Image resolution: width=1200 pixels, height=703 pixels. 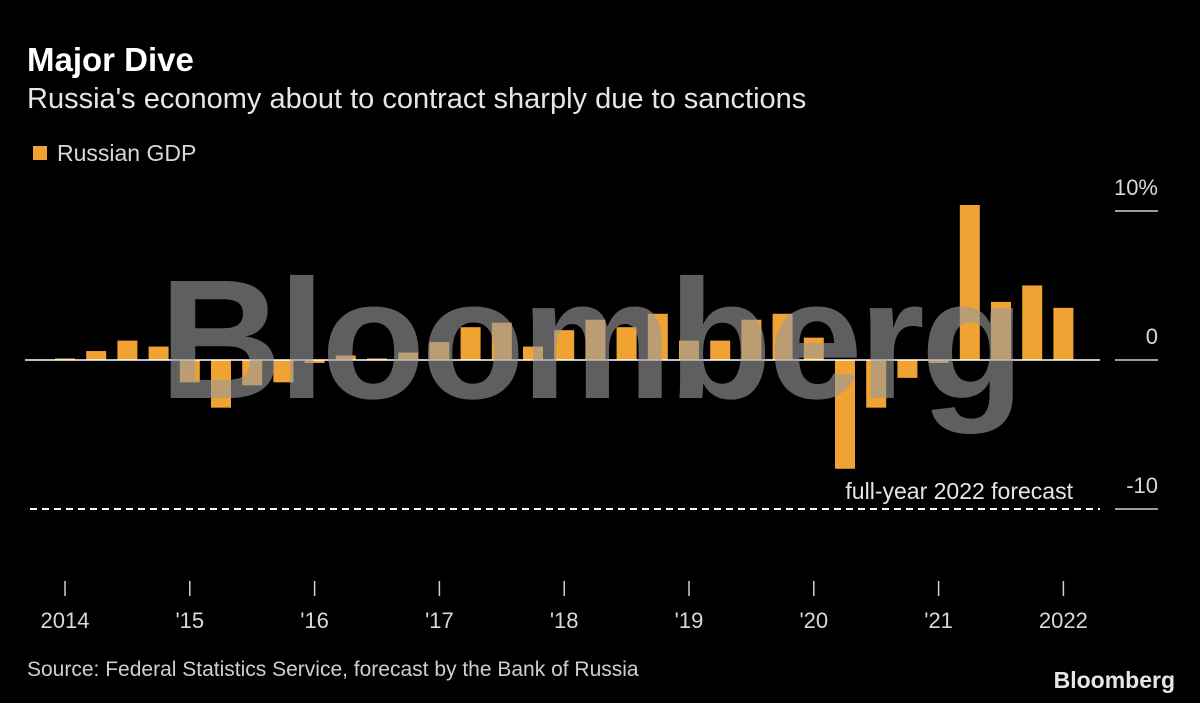 I want to click on x-tick-label: '15, so click(x=189, y=620).